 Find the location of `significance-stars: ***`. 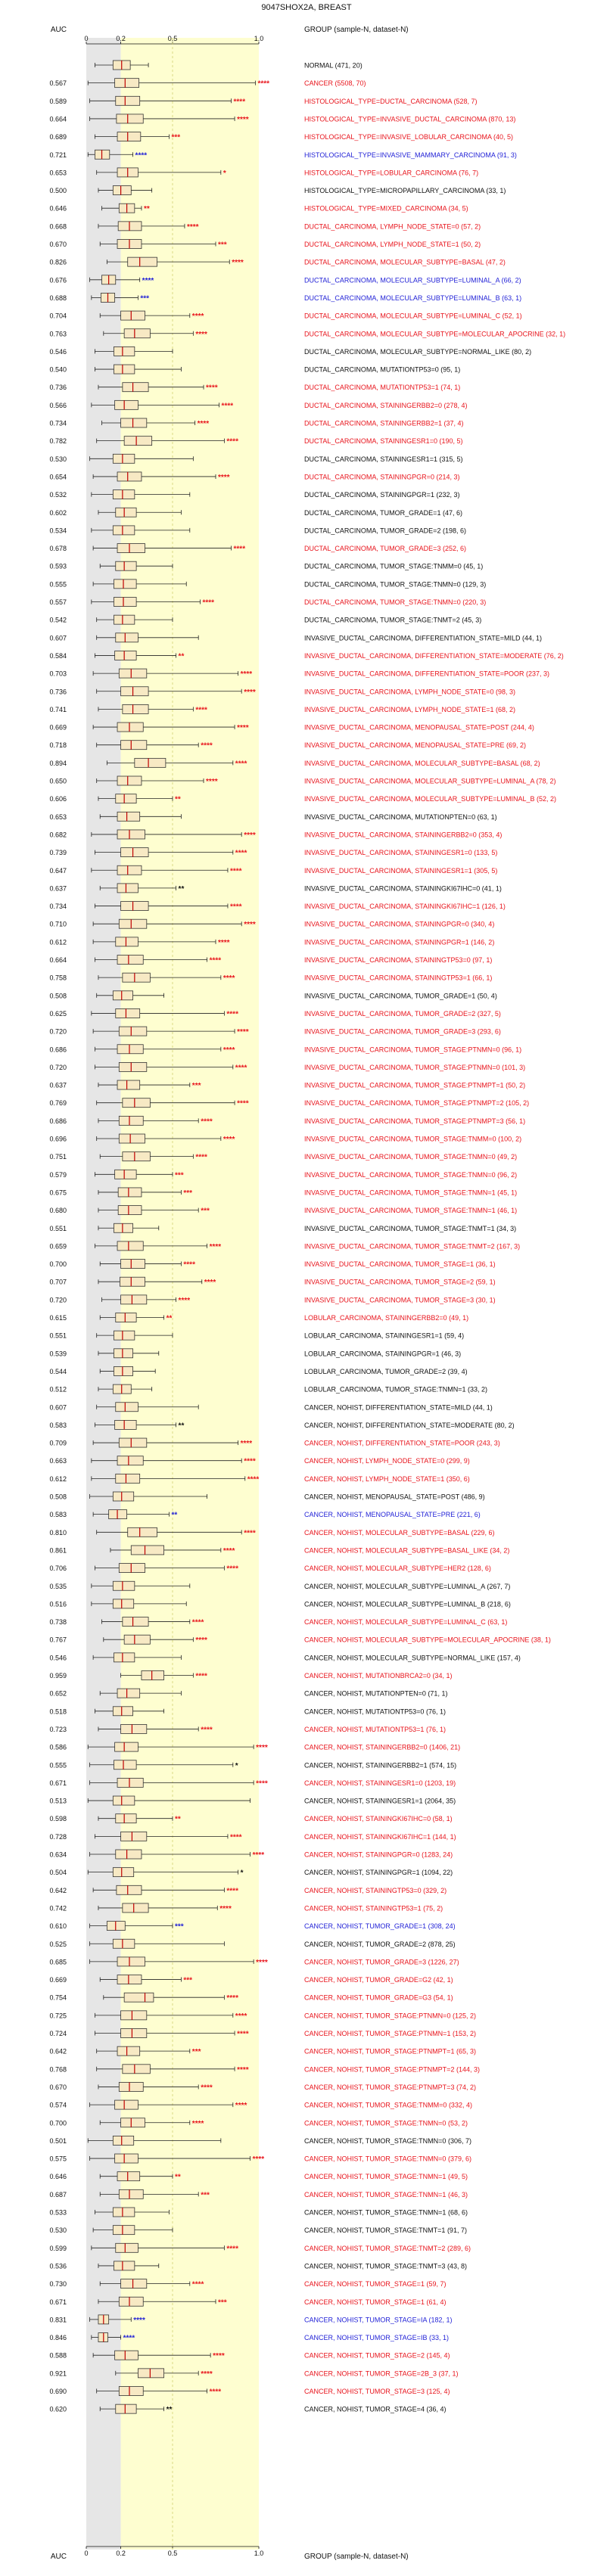

significance-stars: *** is located at coordinates (175, 138).